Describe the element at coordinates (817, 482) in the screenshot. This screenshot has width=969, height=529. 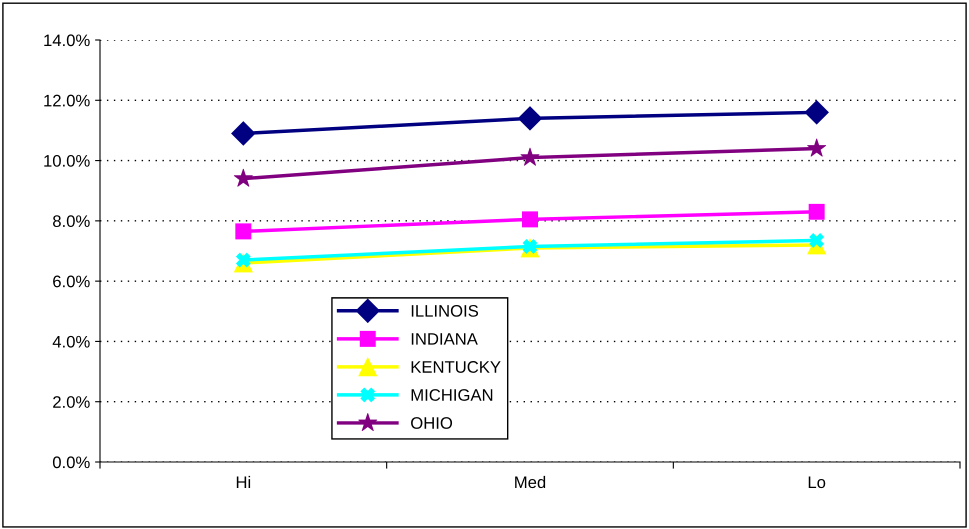
I see `x-tick-label: Lo` at that location.